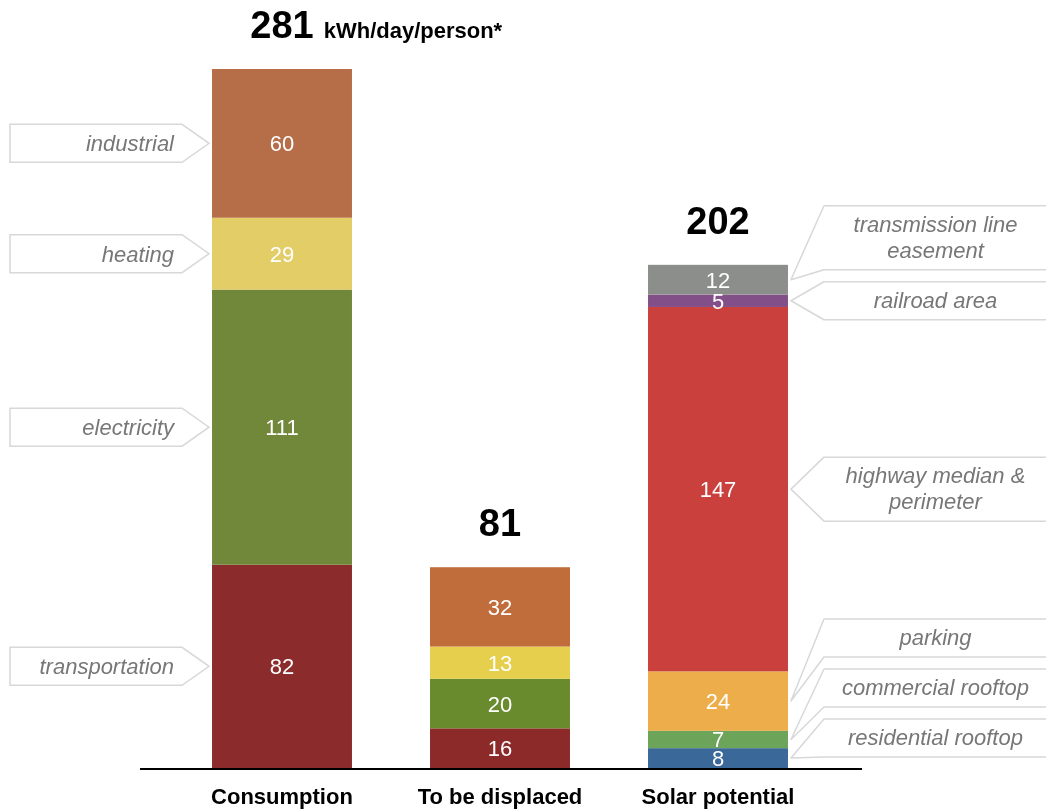 The image size is (1047, 811). What do you see at coordinates (718, 796) in the screenshot?
I see `x-tick-label: Solar potential` at bounding box center [718, 796].